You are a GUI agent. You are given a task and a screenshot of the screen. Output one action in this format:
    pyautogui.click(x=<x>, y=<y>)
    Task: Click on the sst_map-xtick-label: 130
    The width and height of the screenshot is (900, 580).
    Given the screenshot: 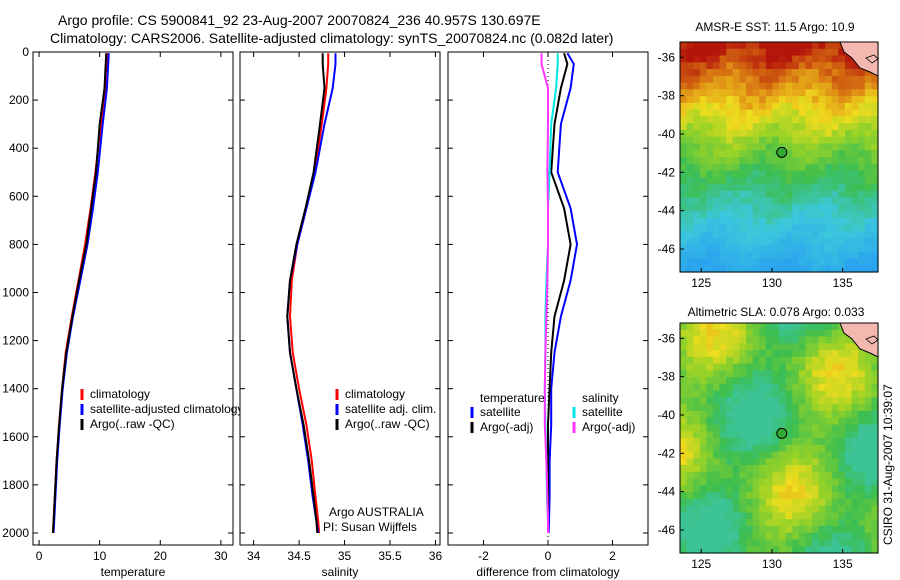 What is the action you would take?
    pyautogui.click(x=772, y=283)
    